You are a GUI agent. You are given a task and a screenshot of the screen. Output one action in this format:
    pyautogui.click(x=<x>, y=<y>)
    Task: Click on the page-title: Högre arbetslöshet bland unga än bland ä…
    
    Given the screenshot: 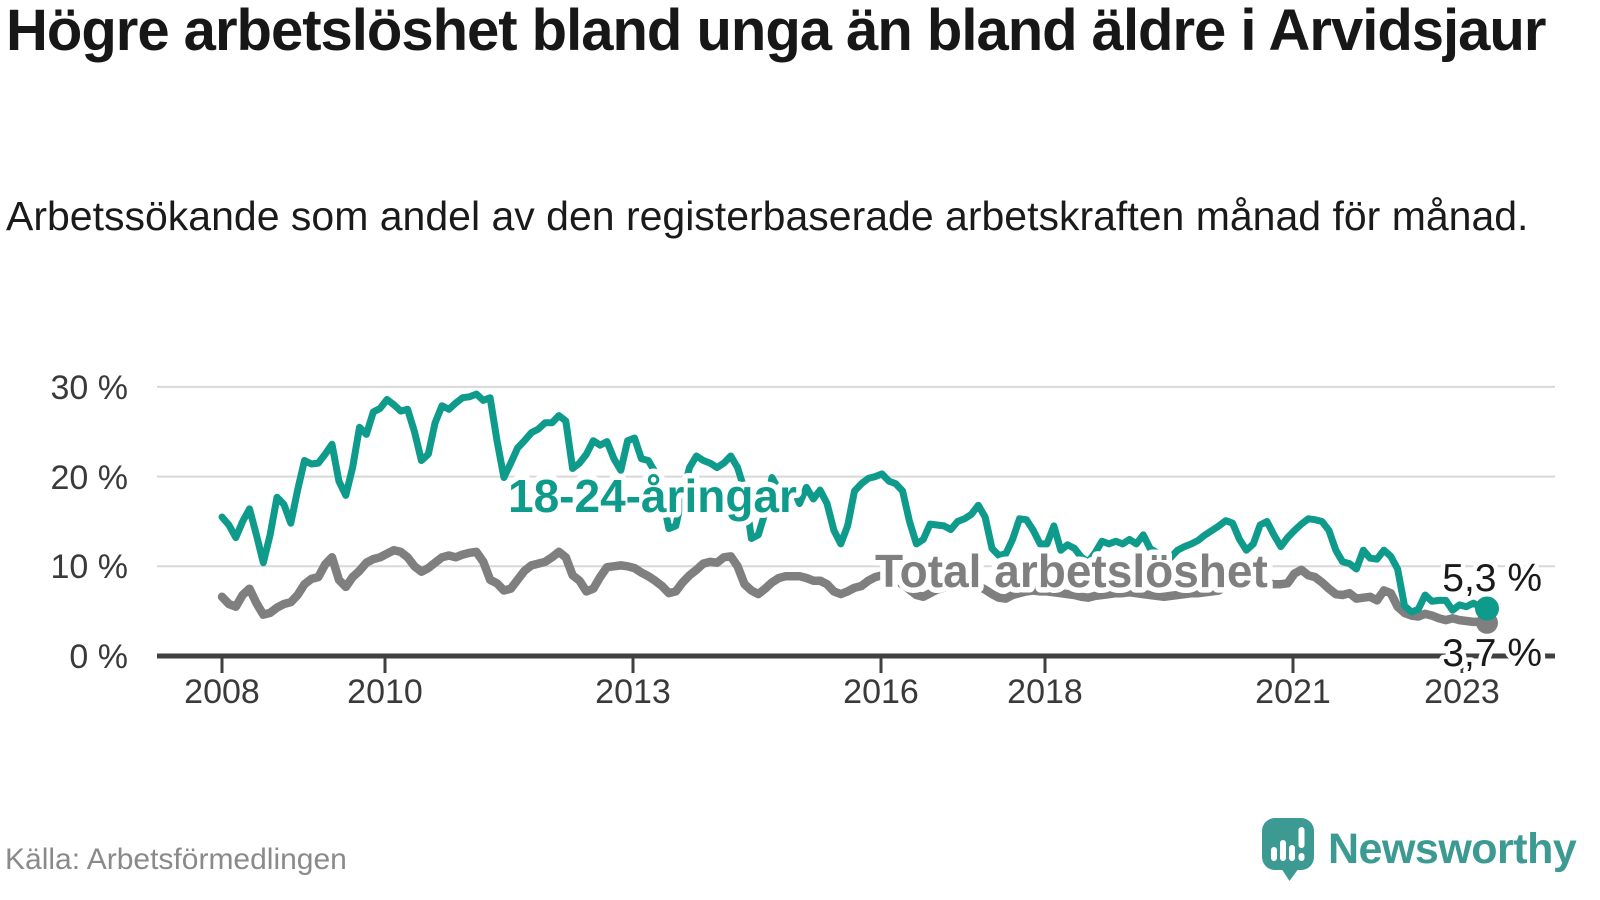 What is the action you would take?
    pyautogui.click(x=776, y=31)
    